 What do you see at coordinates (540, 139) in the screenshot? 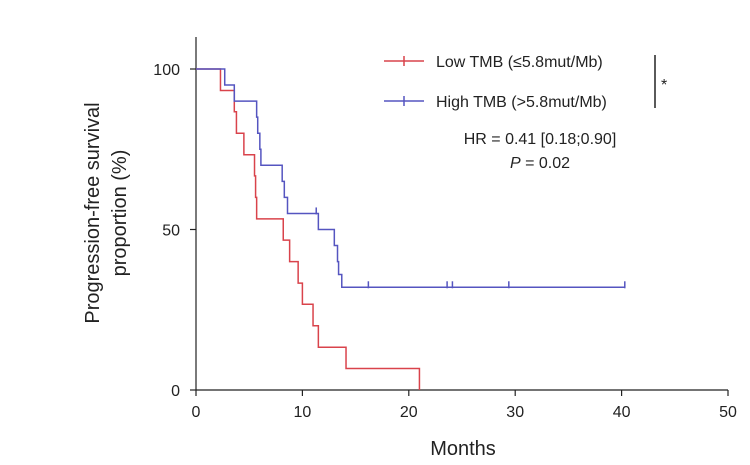
I see `hazard-ratio-text: HR = 0.41 [0.18;0.90]` at bounding box center [540, 139].